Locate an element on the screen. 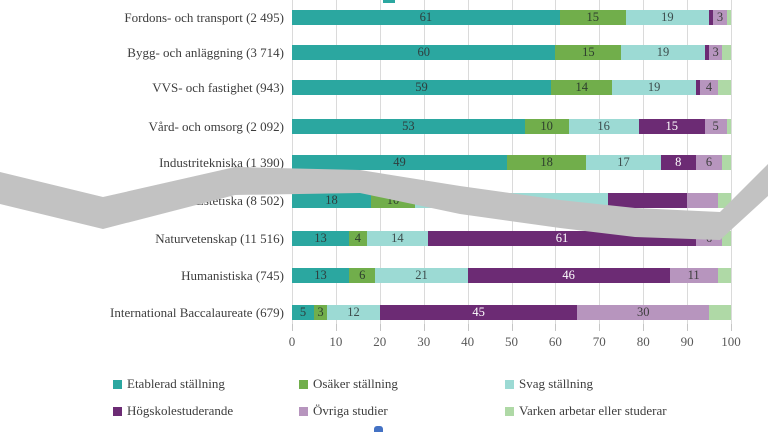 This screenshot has height=432, width=768. x-tick-label: 80 is located at coordinates (643, 341).